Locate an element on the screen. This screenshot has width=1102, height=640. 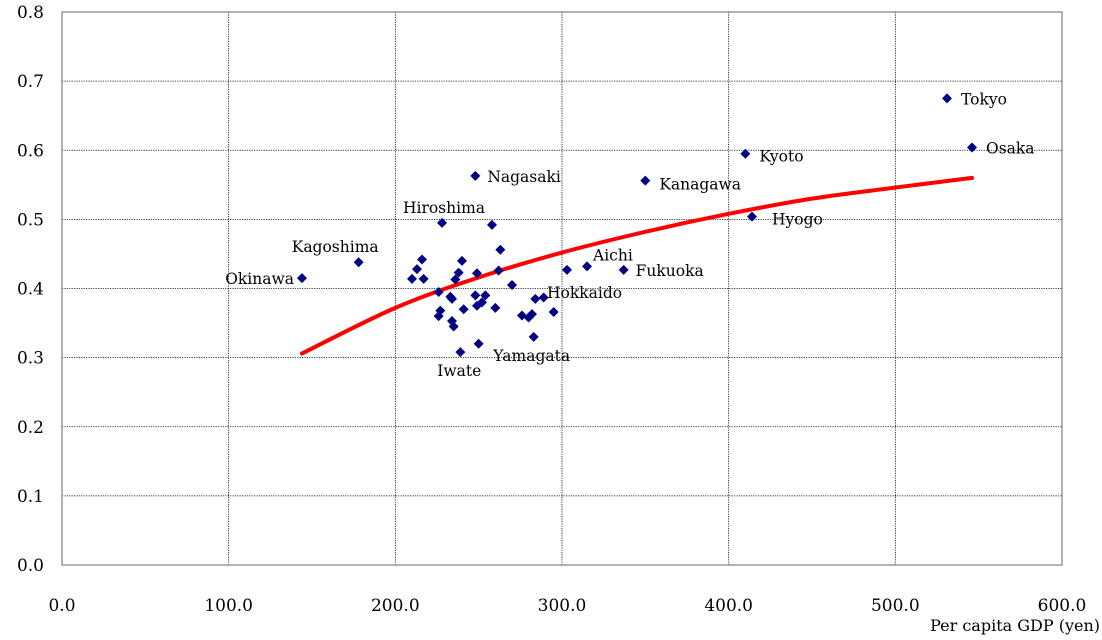
data-point-label: Fukuoka is located at coordinates (670, 271).